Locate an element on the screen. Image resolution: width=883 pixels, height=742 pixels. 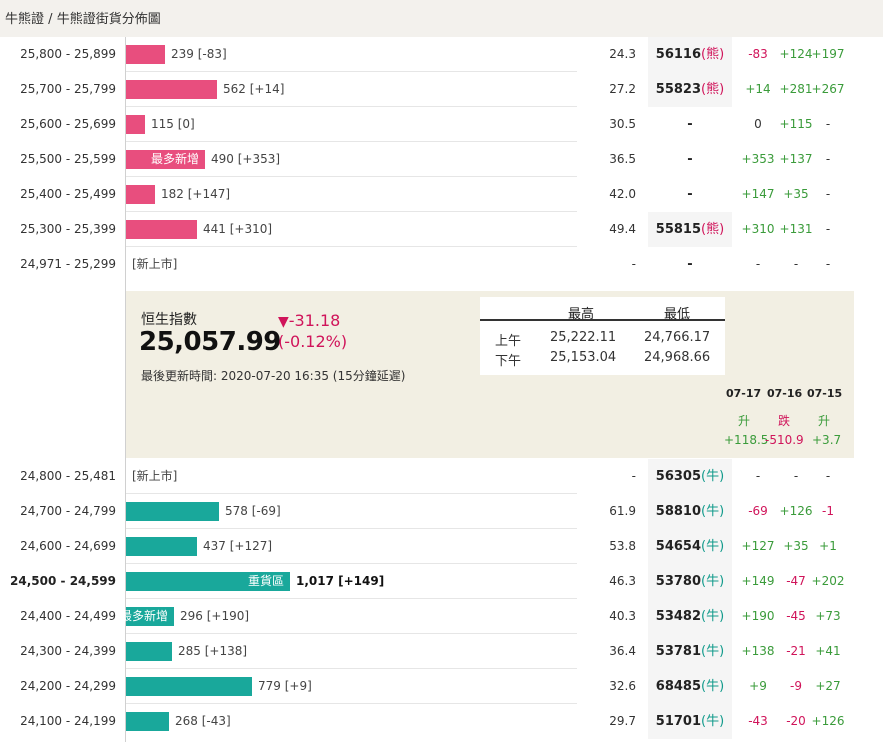
bear-bar: 最多新增 is located at coordinates (165, 159).